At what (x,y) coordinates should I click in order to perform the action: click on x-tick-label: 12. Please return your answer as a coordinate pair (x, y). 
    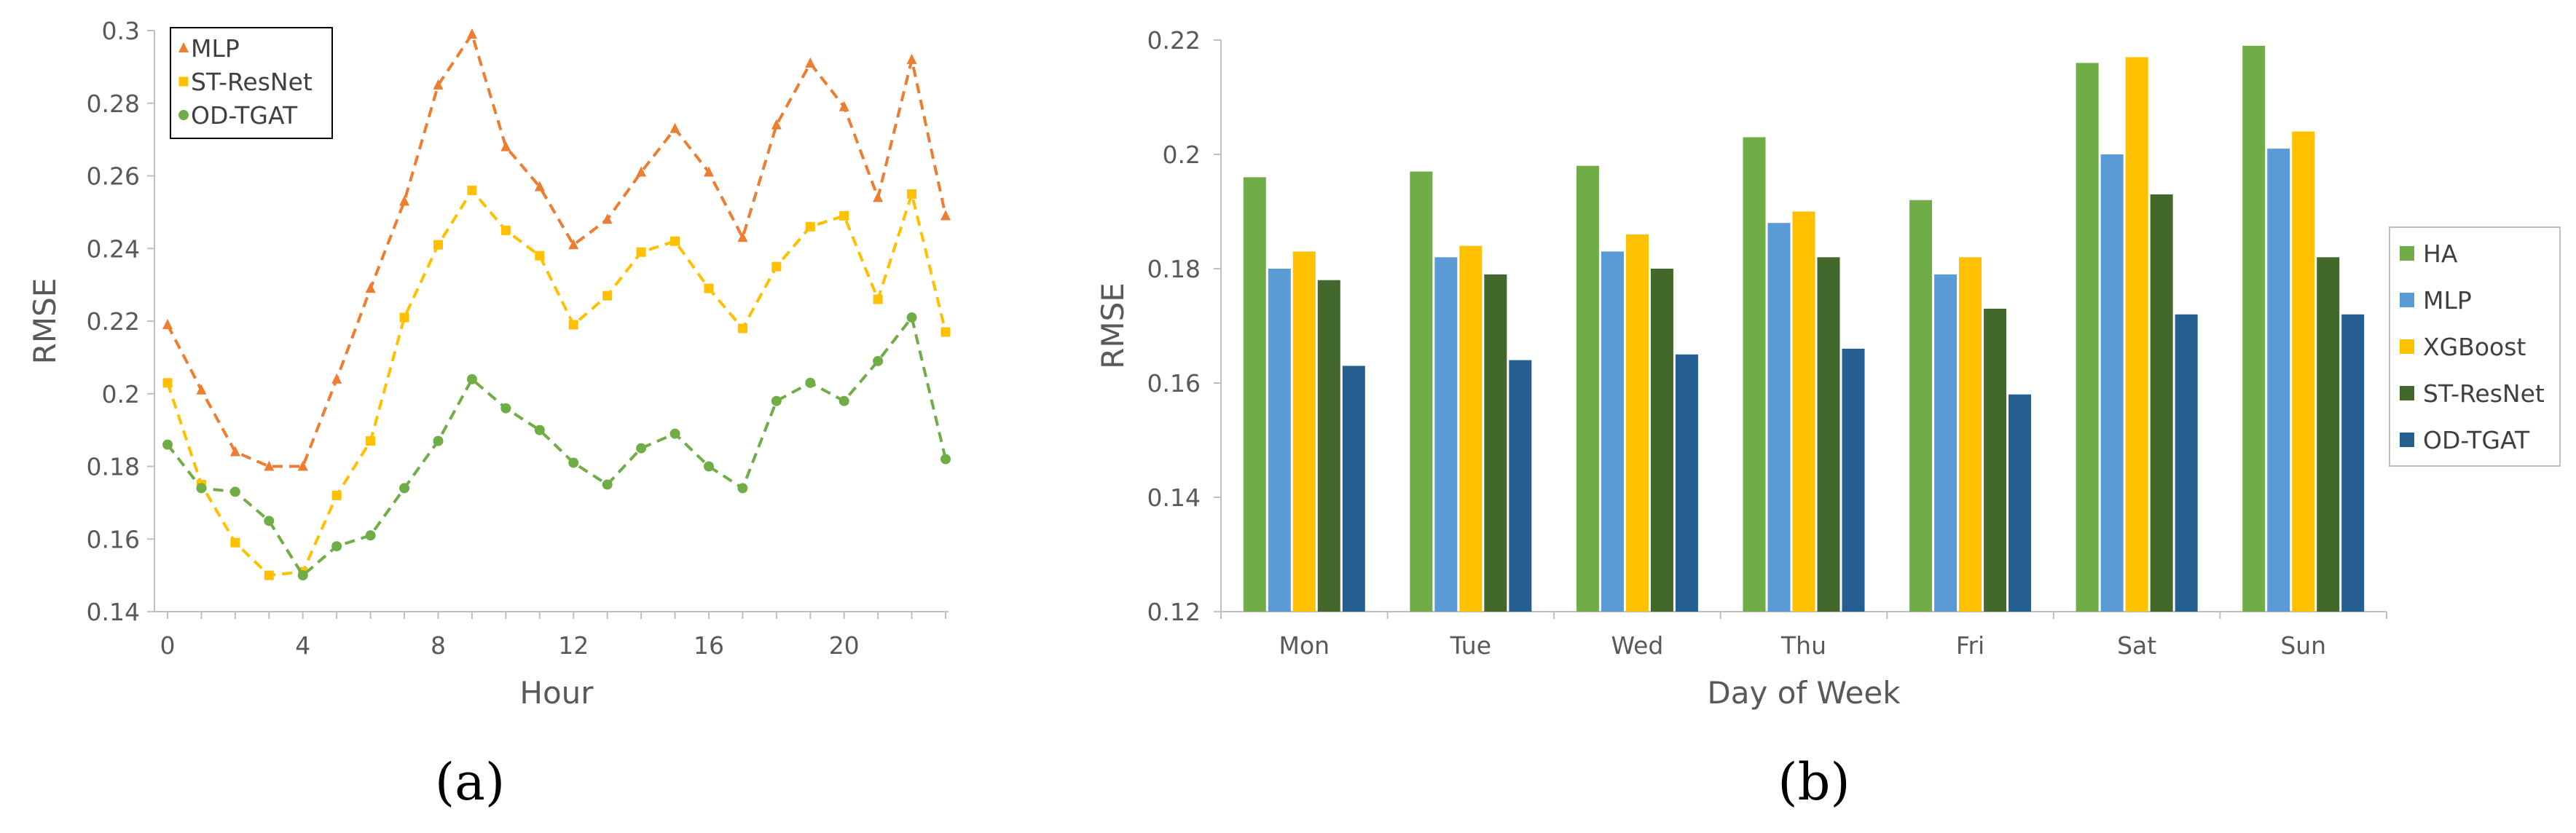
    Looking at the image, I should click on (573, 646).